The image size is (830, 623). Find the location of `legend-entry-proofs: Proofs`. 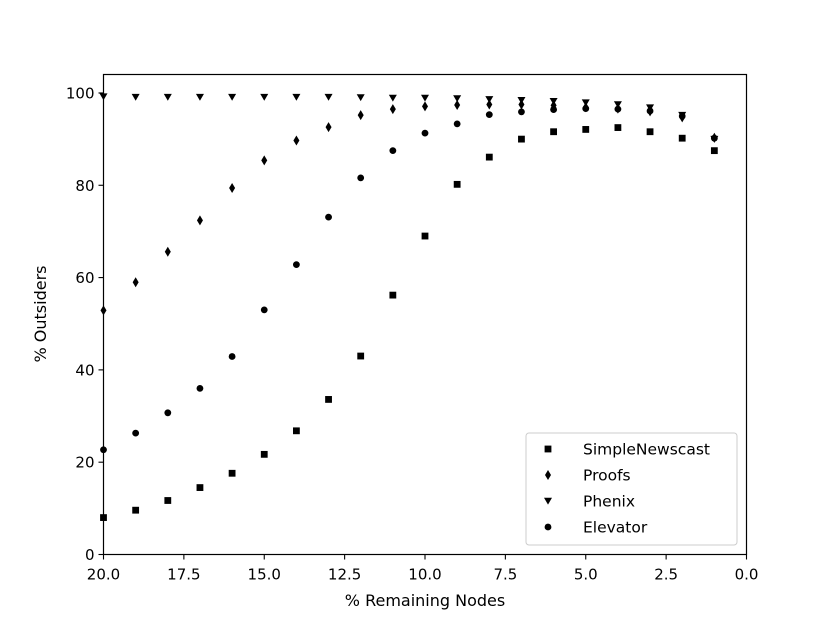

legend-entry-proofs: Proofs is located at coordinates (588, 476).